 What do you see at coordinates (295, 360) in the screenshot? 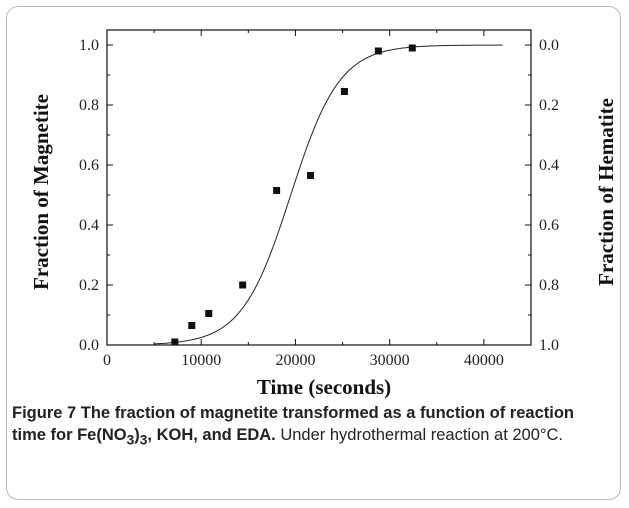
I see `x-tick-label: 20000` at bounding box center [295, 360].